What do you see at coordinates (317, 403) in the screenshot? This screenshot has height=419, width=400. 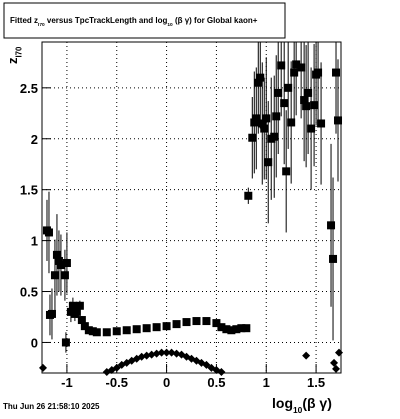 I see `x-axis-label-part: (β γ)` at bounding box center [317, 403].